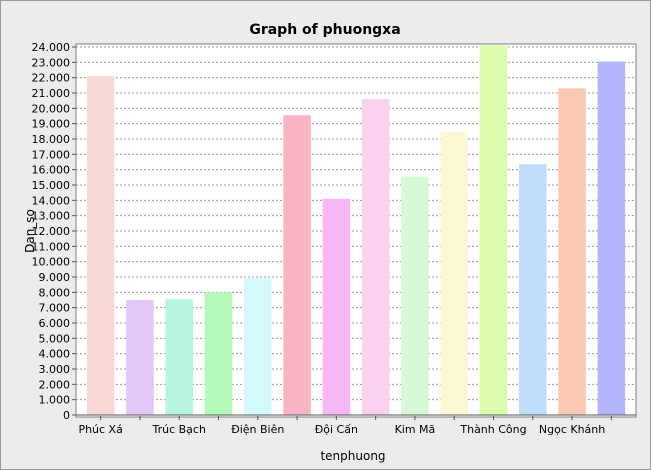 The height and width of the screenshot is (470, 651). Describe the element at coordinates (55, 354) in the screenshot. I see `y-tick-label: 4.000` at that location.